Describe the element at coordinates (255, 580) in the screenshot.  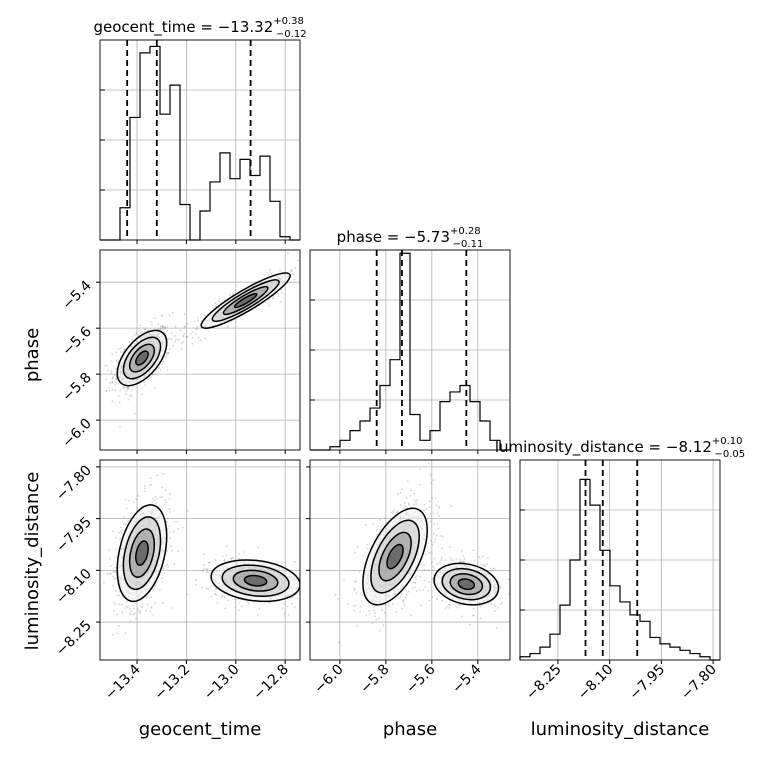
I see `contour-line` at that location.